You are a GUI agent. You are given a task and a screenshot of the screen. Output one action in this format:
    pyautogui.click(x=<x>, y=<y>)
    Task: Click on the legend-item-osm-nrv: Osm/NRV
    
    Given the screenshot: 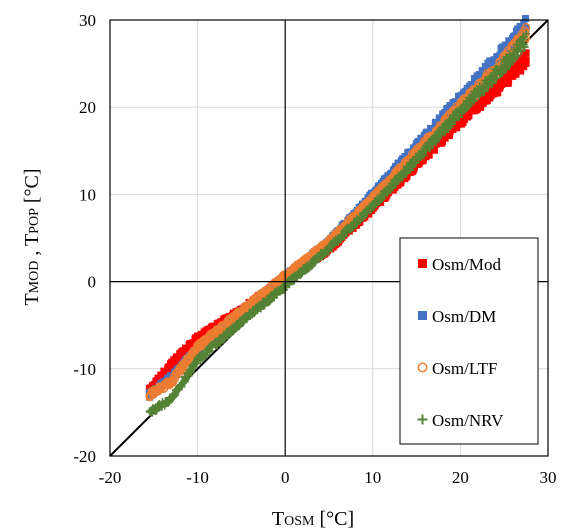 What is the action you would take?
    pyautogui.click(x=460, y=420)
    